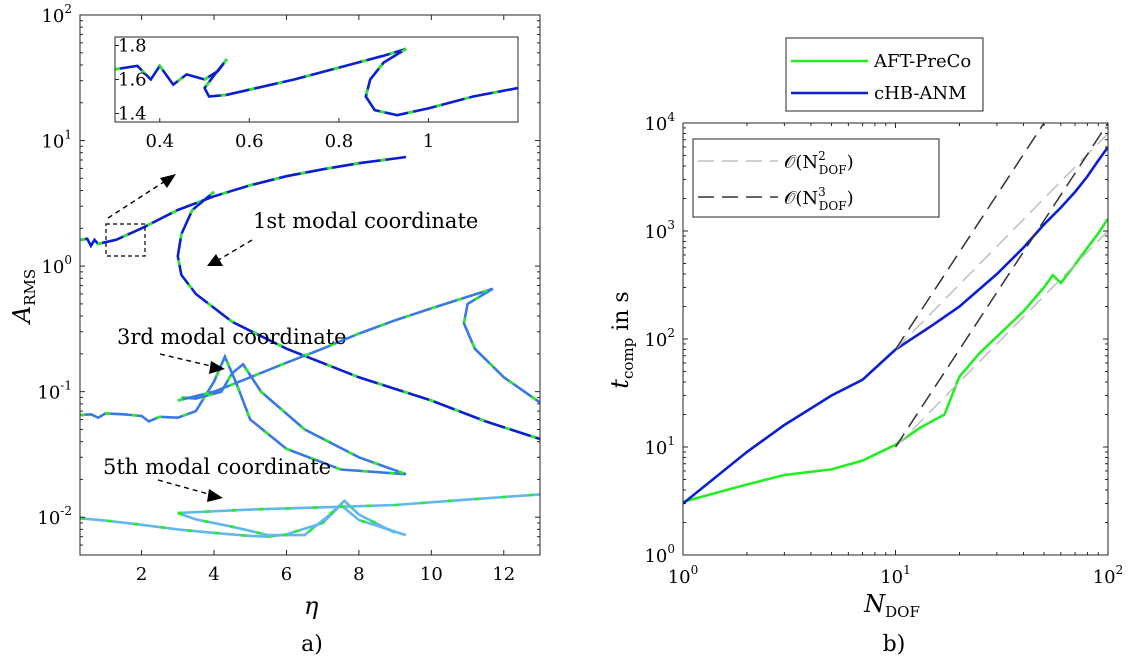  What do you see at coordinates (286, 518) in the screenshot?
I see `curve-5th-6-dash` at bounding box center [286, 518].